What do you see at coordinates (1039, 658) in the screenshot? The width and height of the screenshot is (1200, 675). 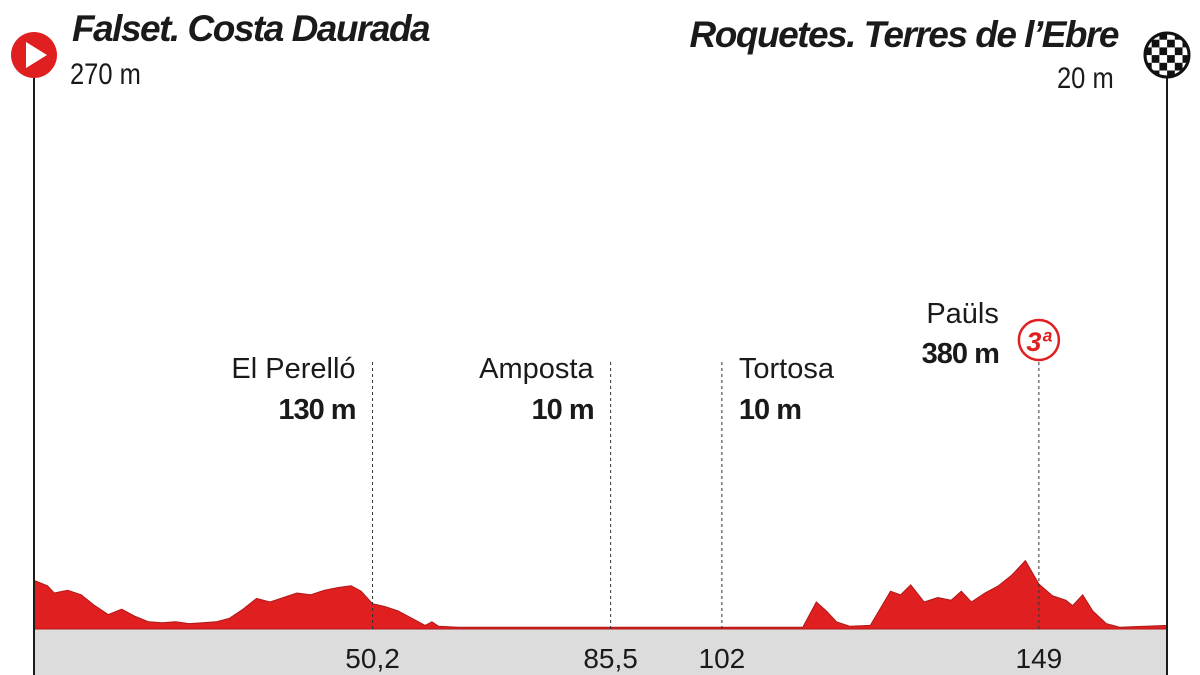 I see `distance-tick-label: 149` at bounding box center [1039, 658].